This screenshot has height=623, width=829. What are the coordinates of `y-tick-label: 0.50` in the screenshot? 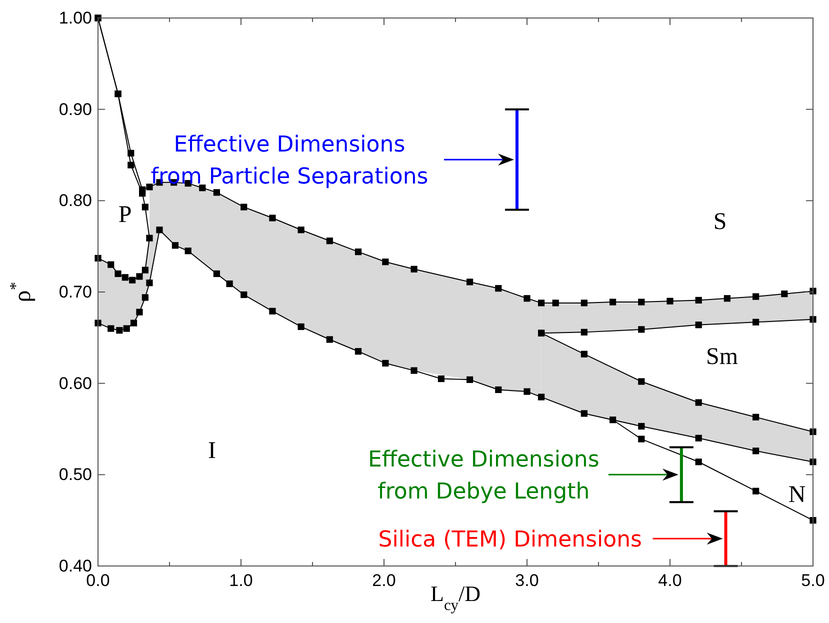 It's located at (75, 474).